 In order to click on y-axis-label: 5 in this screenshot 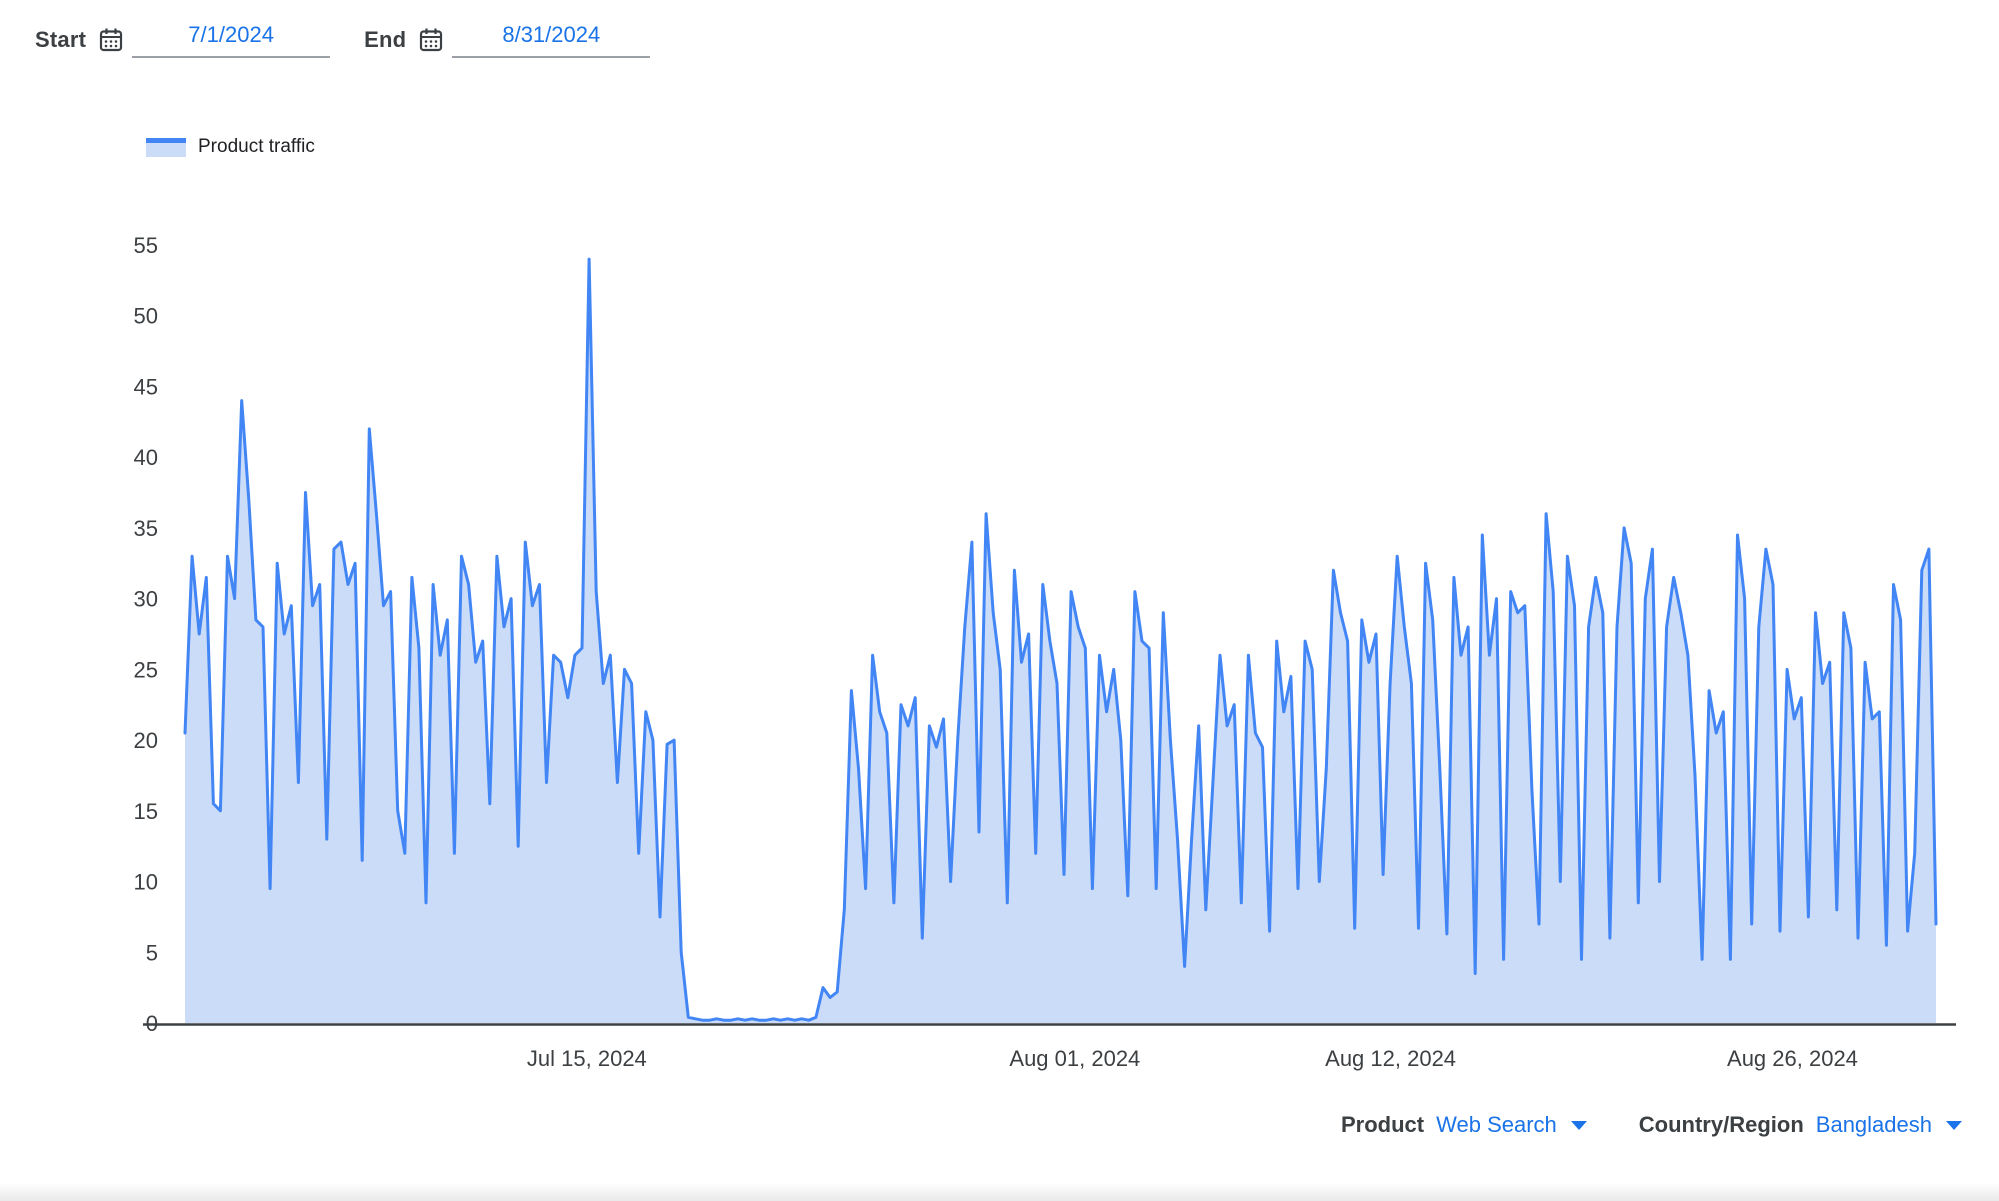, I will do `click(152, 952)`.